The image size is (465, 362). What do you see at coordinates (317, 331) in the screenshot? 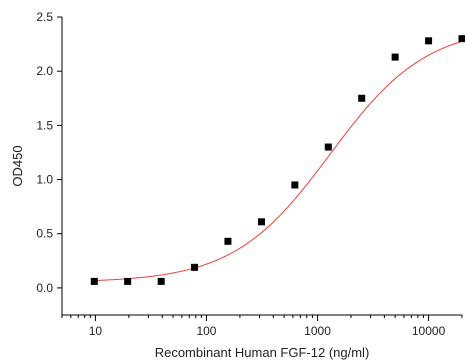
I see `x-tick-label: 1000` at bounding box center [317, 331].